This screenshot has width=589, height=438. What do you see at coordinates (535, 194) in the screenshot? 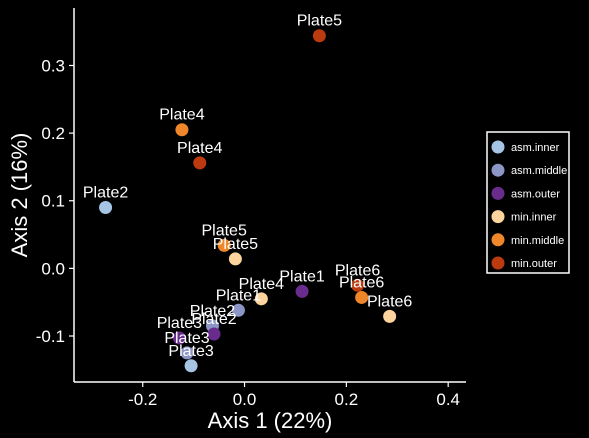
I see `legend-entry-label: asm.outer` at bounding box center [535, 194].